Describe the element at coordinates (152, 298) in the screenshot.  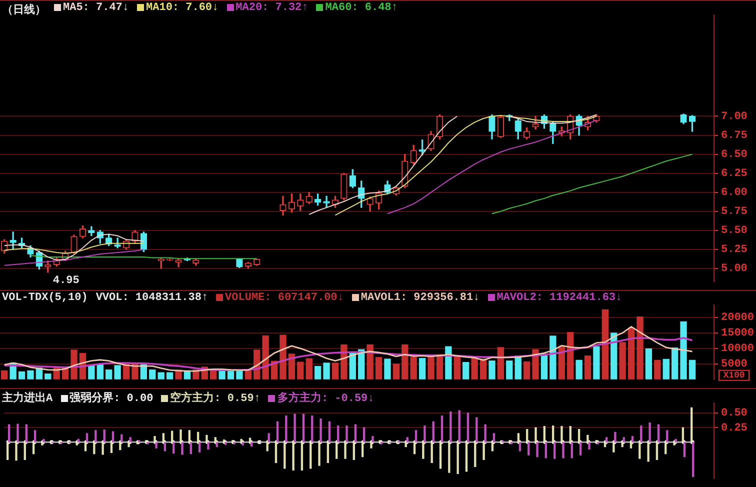
I see `text: VVOL: 1048311.38↑` at that location.